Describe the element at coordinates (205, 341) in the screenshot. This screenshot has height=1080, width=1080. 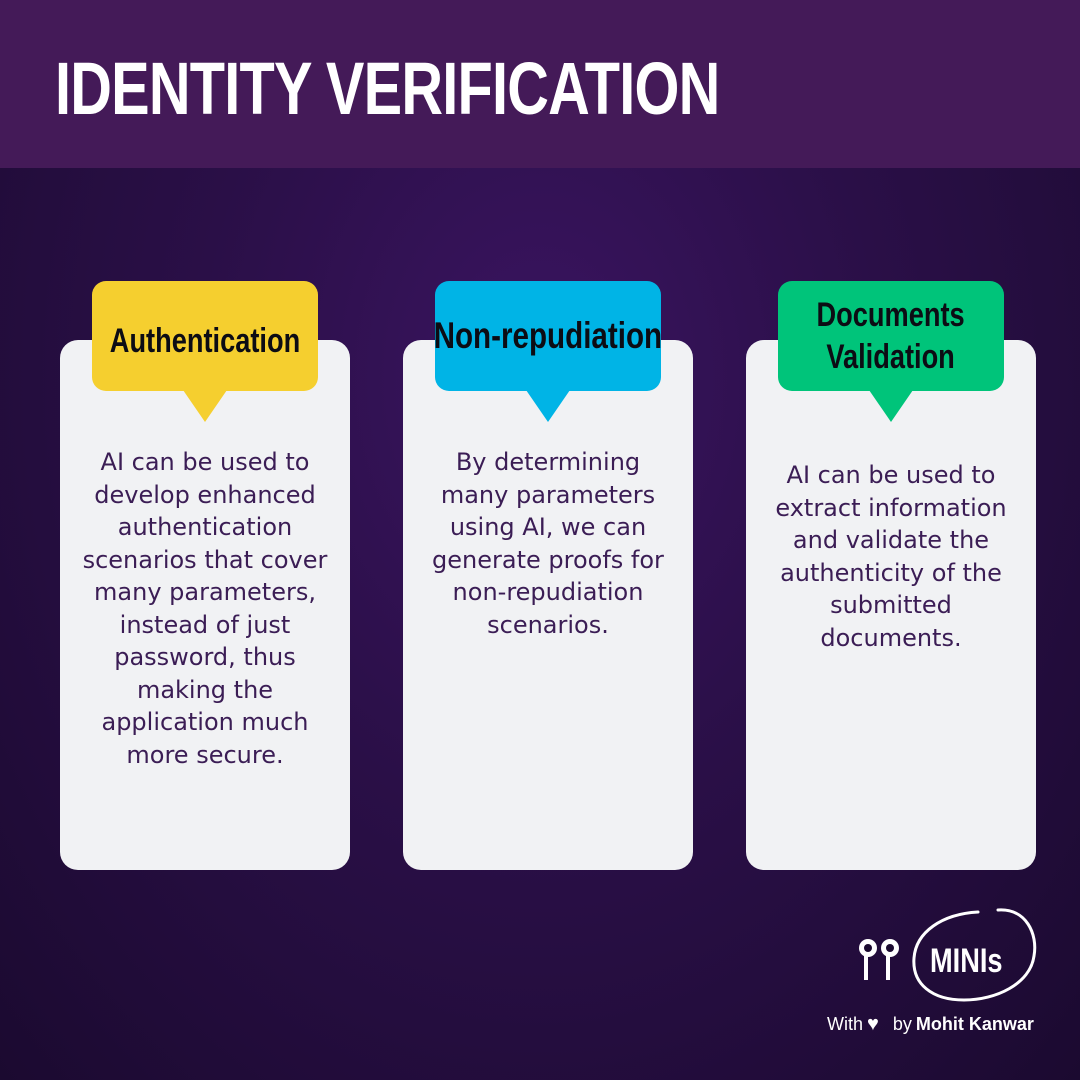
I see `tag-authentication-label: Authentication` at that location.